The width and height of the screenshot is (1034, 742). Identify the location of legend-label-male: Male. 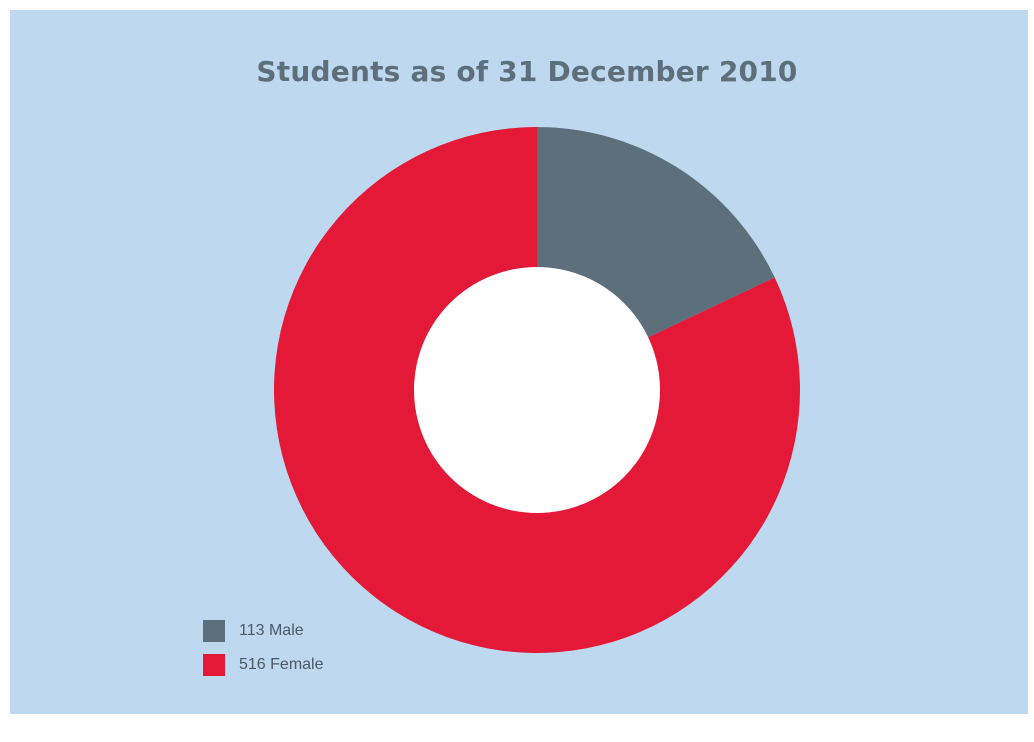
(286, 630).